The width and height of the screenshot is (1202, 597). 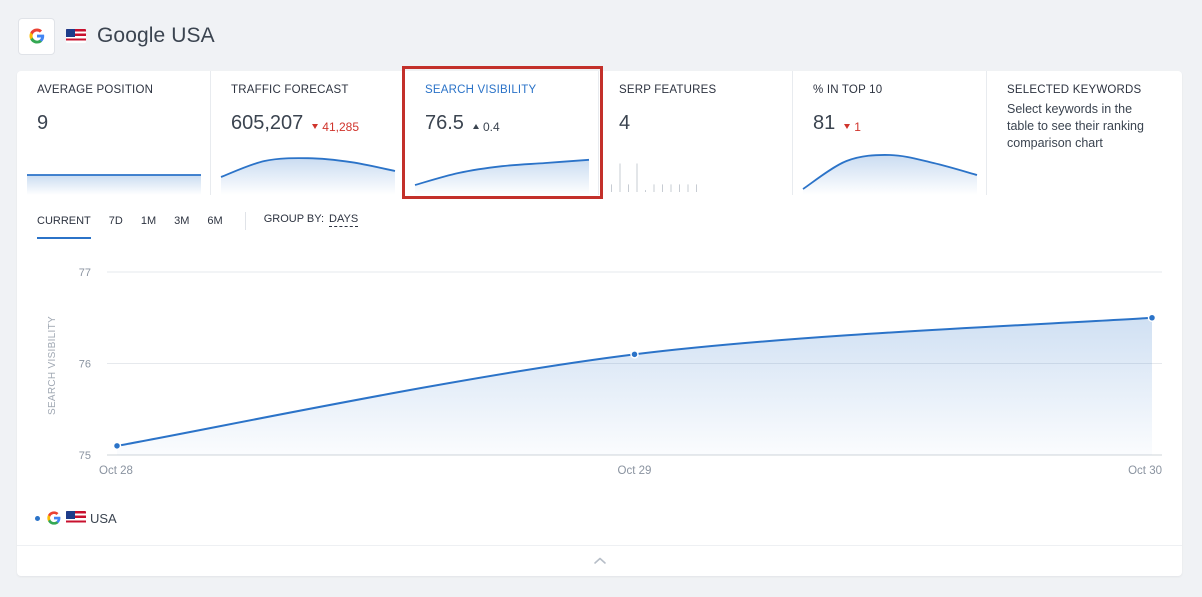 What do you see at coordinates (857, 126) in the screenshot?
I see `delta-value: 1` at bounding box center [857, 126].